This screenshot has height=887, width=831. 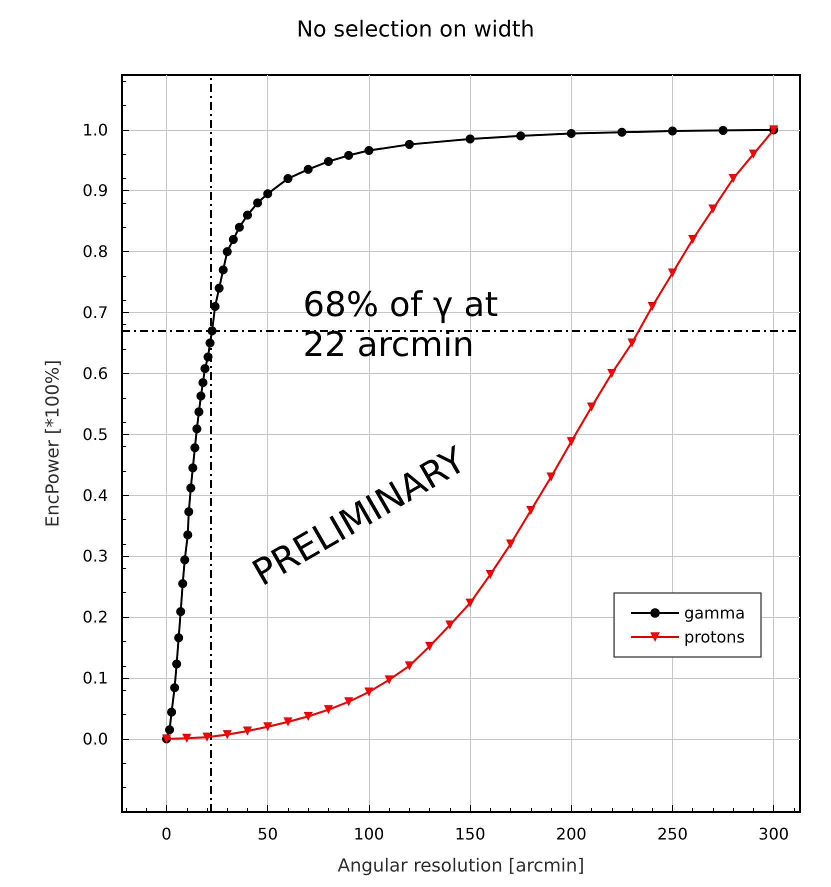 What do you see at coordinates (773, 834) in the screenshot?
I see `x-tick-label: 300` at bounding box center [773, 834].